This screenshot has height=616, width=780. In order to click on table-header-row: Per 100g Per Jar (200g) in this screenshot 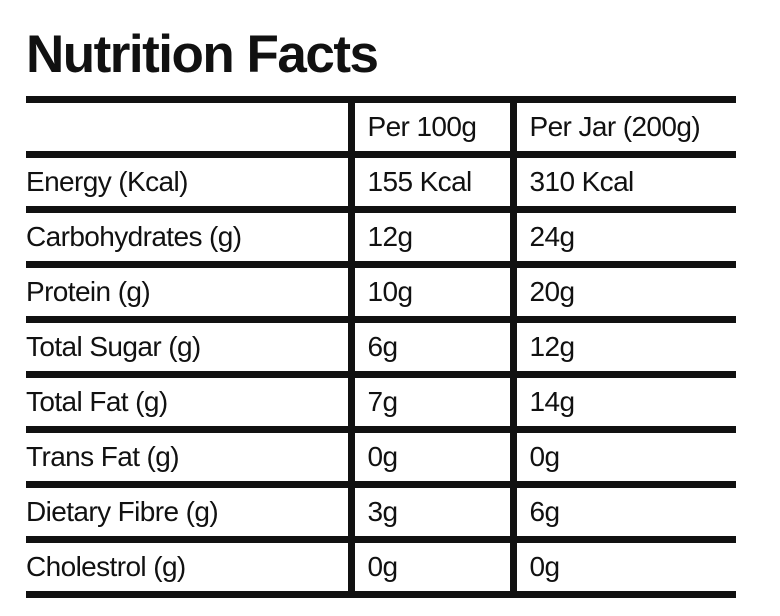, I will do `click(381, 125)`.